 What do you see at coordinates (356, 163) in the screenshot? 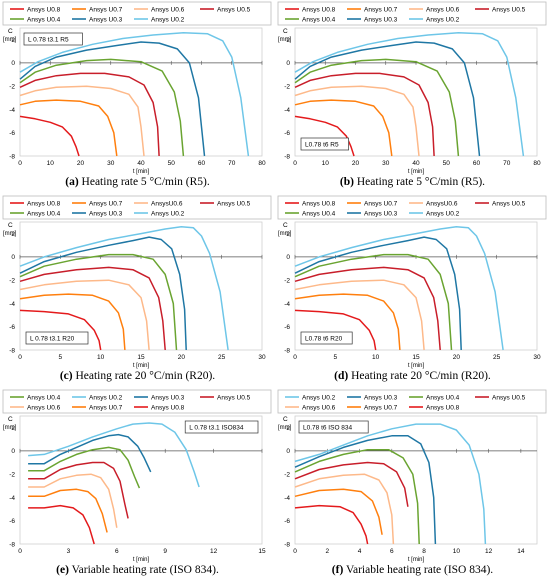
I see `x-tick-label: 20` at bounding box center [356, 163].